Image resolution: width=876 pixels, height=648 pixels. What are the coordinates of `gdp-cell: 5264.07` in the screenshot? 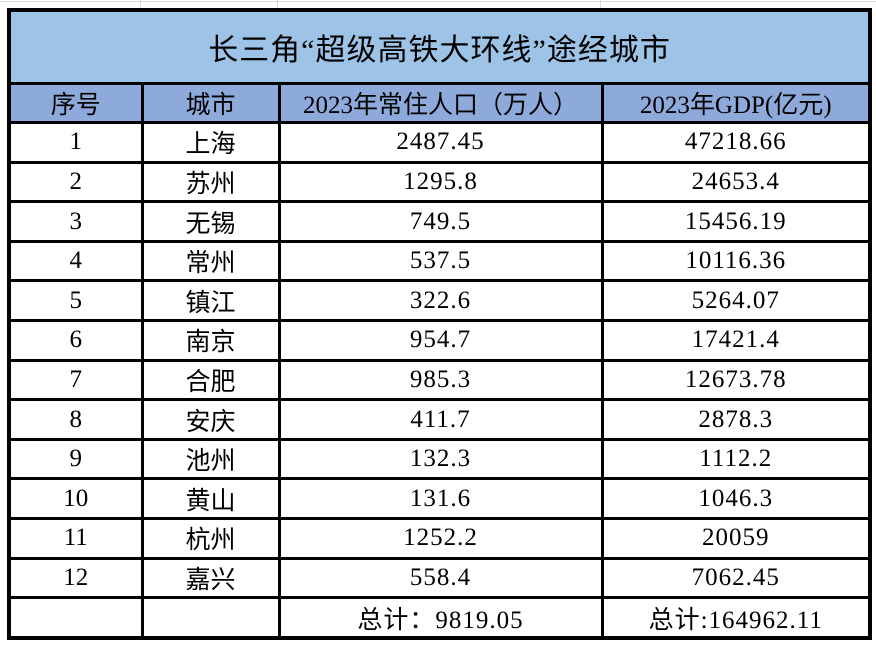 It's located at (736, 301).